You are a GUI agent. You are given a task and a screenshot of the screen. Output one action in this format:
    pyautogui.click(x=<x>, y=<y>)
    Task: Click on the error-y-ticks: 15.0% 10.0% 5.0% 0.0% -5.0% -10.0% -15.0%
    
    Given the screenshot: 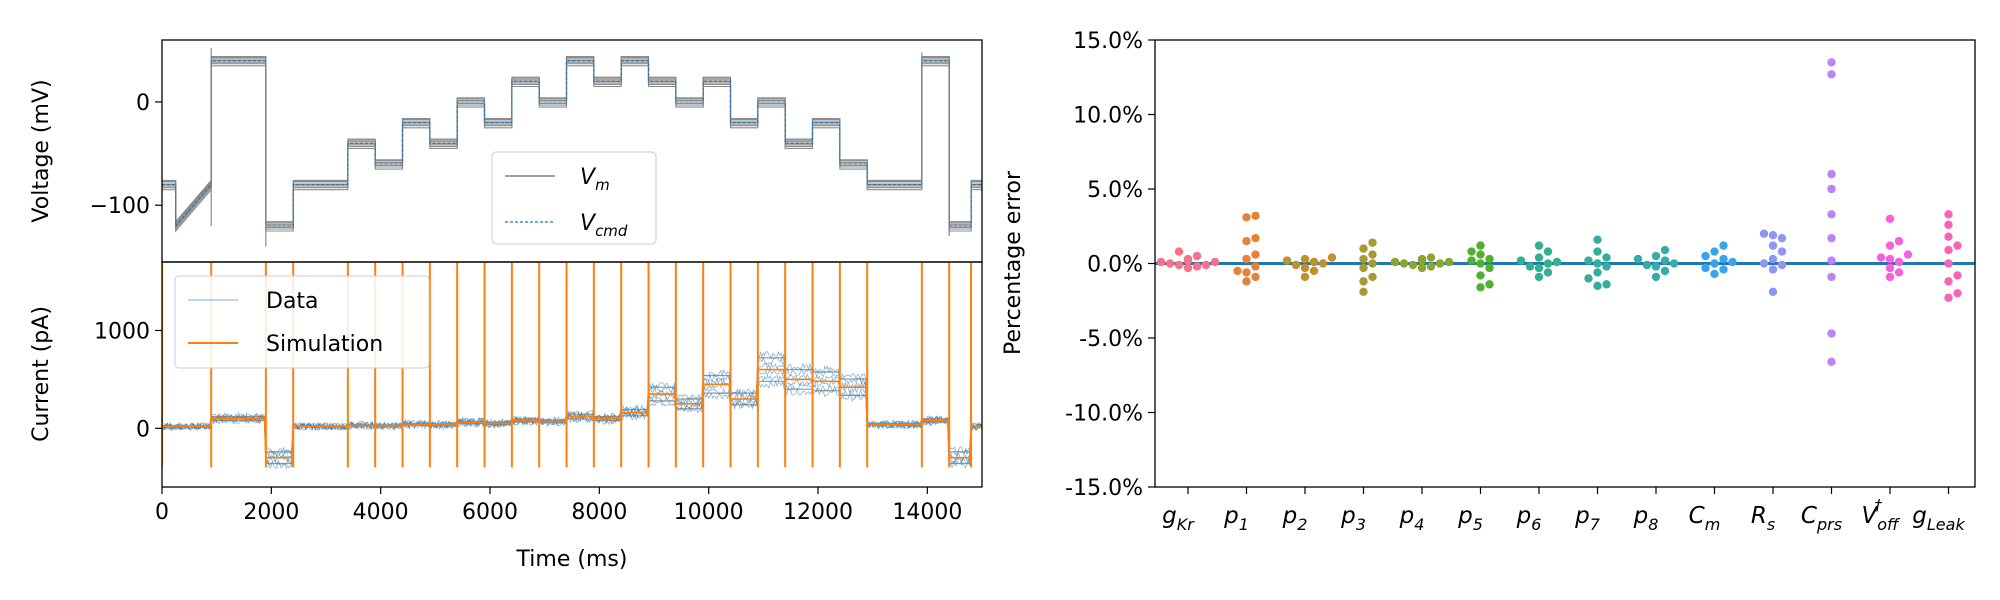 What is the action you would take?
    pyautogui.click(x=1110, y=265)
    